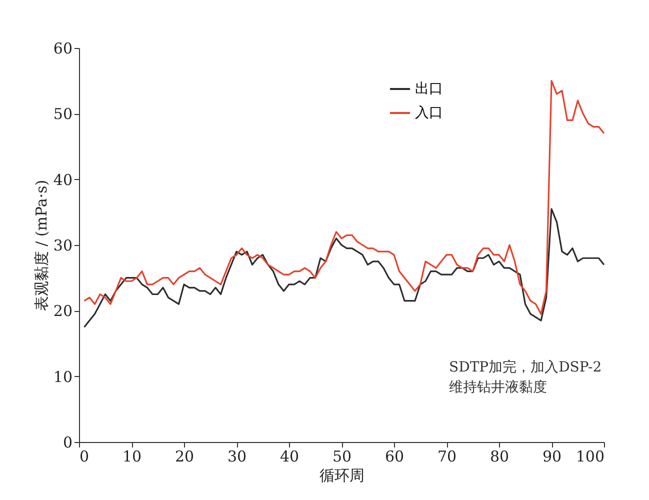 This screenshot has width=649, height=500. What do you see at coordinates (41, 246) in the screenshot?
I see `y-axis-title: 表观黏度 / (mPa·s)` at bounding box center [41, 246].